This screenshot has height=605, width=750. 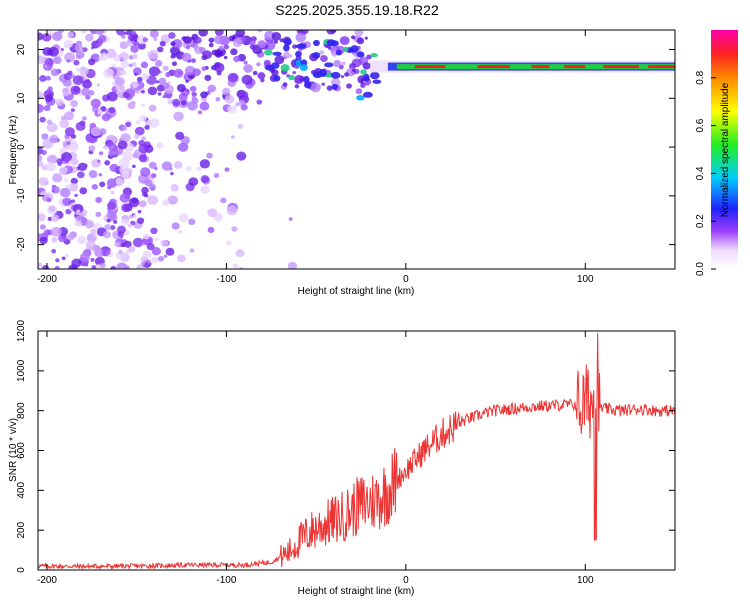 I want to click on signal-peak, so click(x=430, y=67).